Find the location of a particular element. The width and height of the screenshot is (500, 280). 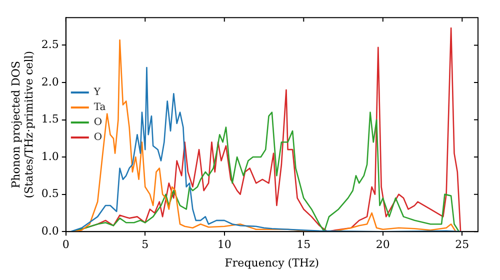

legend-label: Ta is located at coordinates (100, 108).